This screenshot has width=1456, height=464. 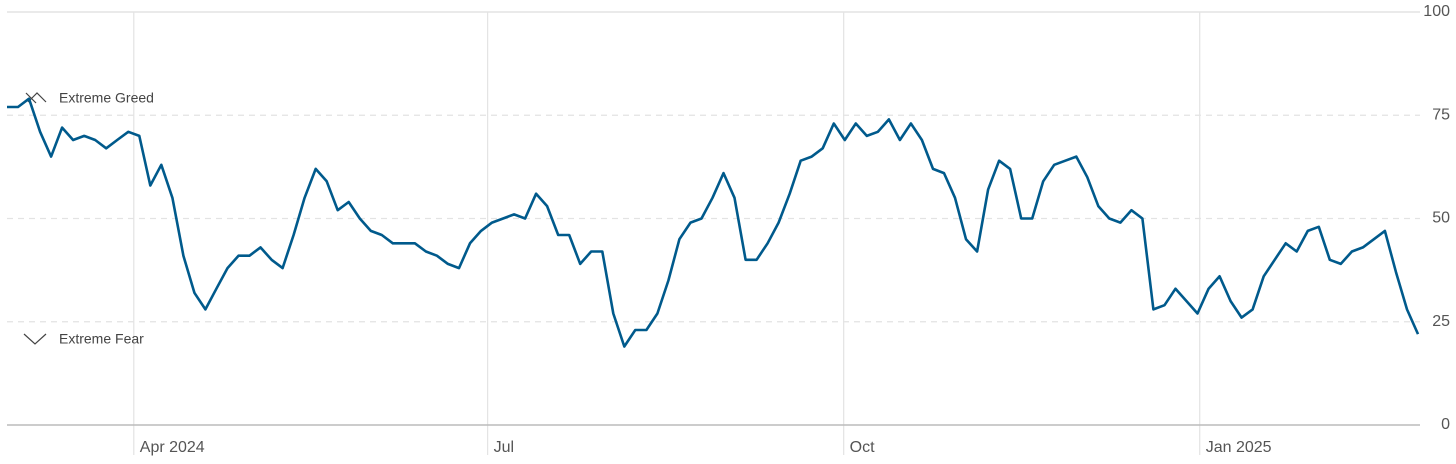 I want to click on x-tick-label: Jan 2025, so click(x=1239, y=447).